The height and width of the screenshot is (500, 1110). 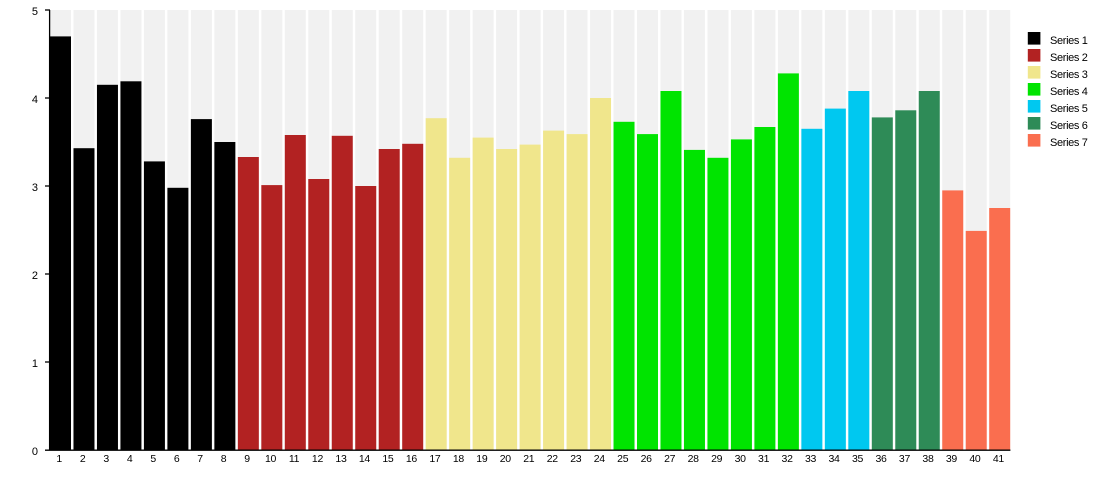 I want to click on svg-text: 41, so click(x=999, y=459).